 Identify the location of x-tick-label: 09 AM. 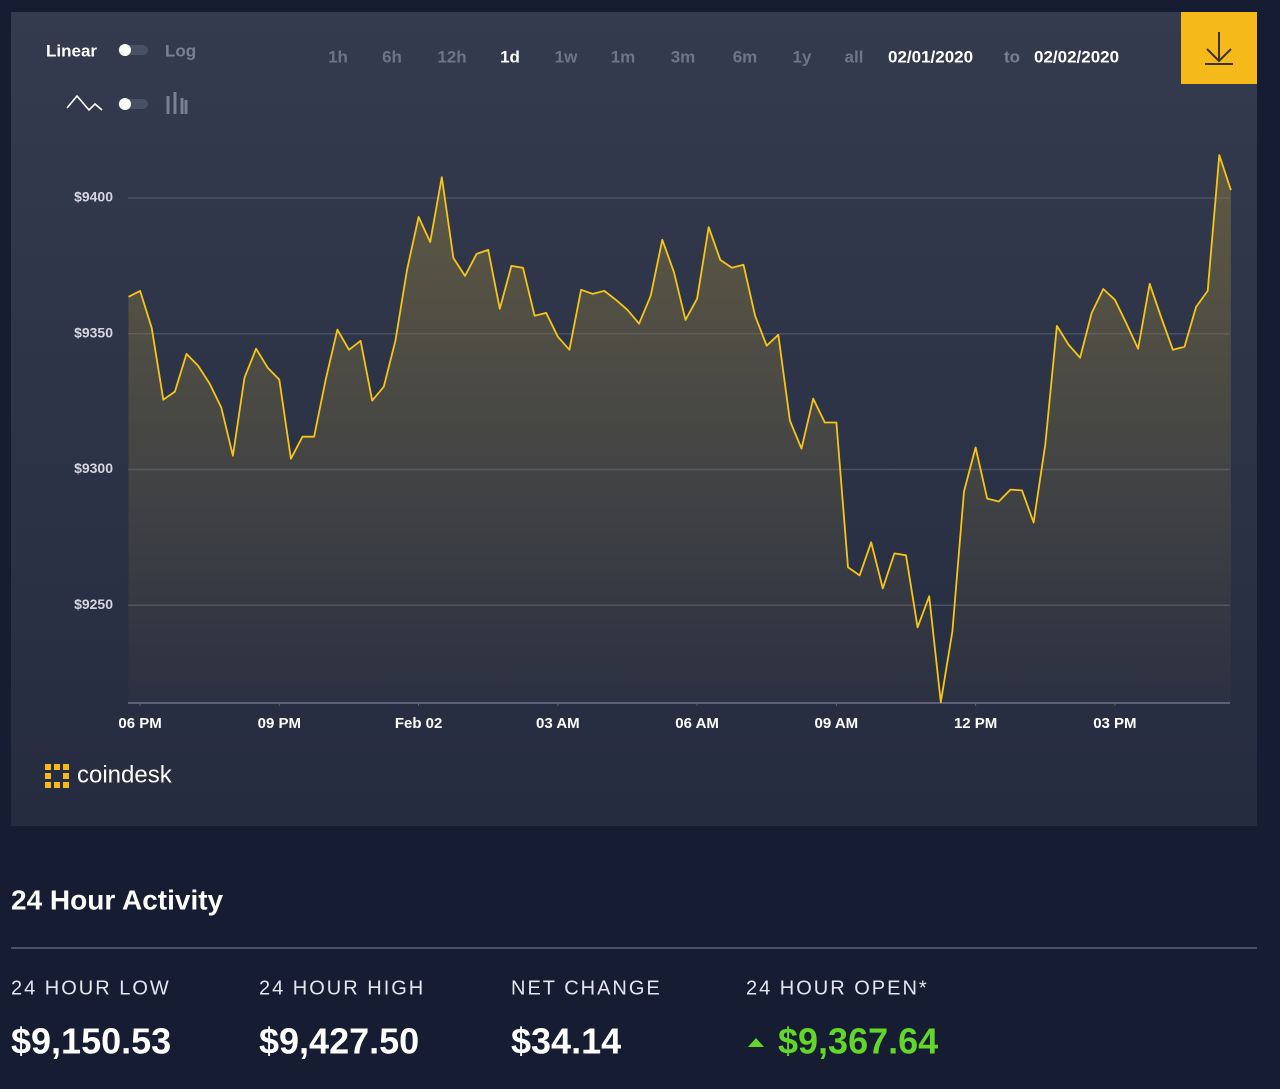
(837, 723).